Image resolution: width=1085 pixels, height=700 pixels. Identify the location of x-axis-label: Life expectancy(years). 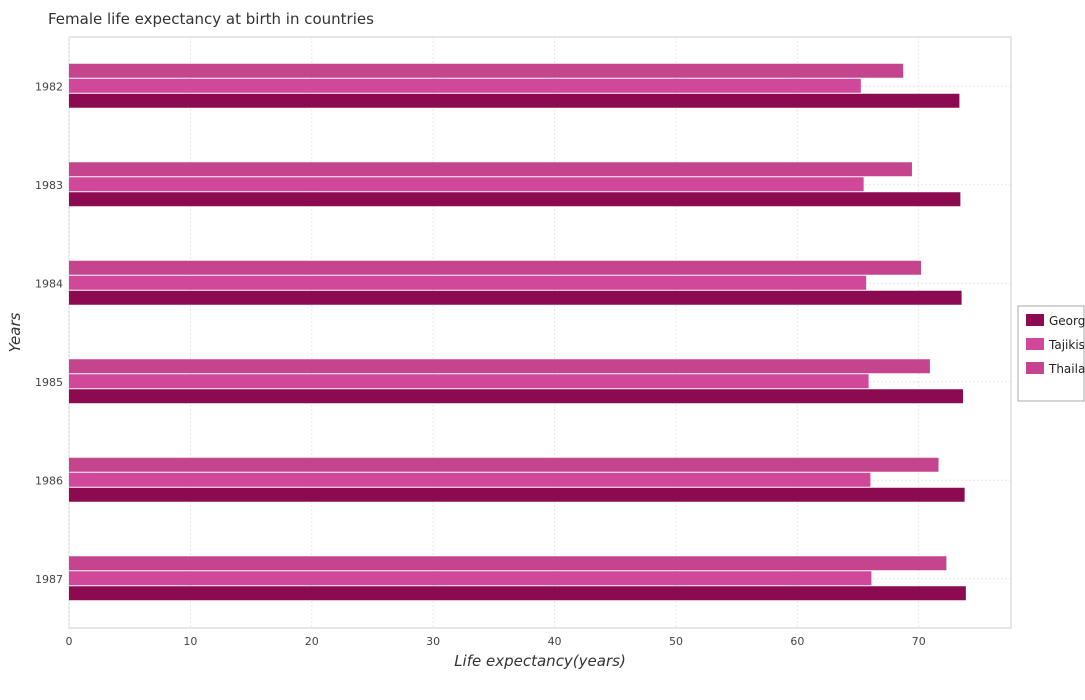
(540, 661).